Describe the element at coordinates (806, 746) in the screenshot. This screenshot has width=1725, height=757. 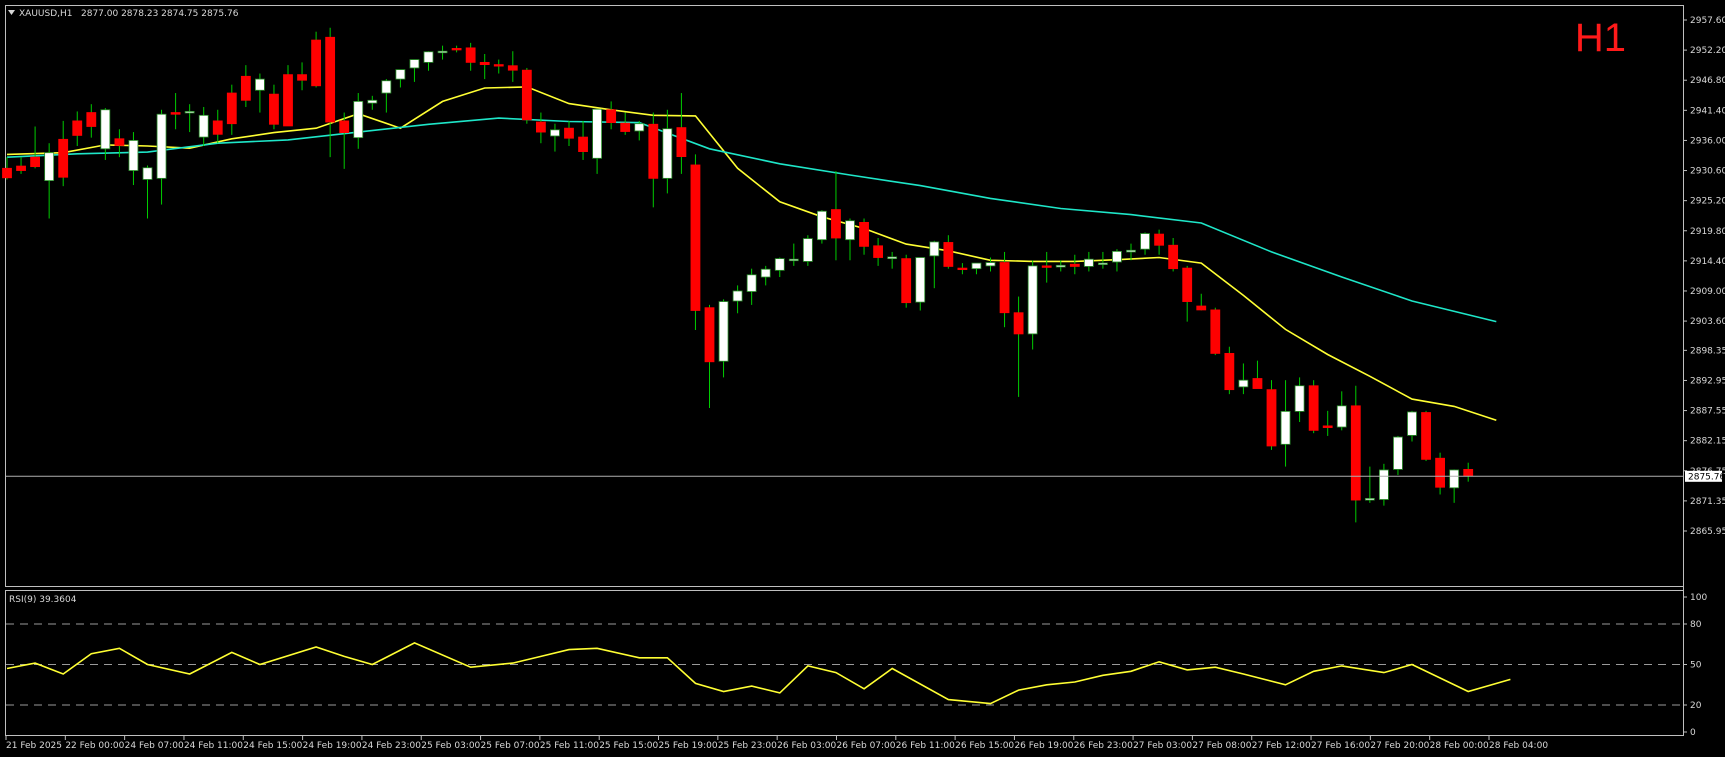
I see `time-tick-label: 26 Feb 03:00` at that location.